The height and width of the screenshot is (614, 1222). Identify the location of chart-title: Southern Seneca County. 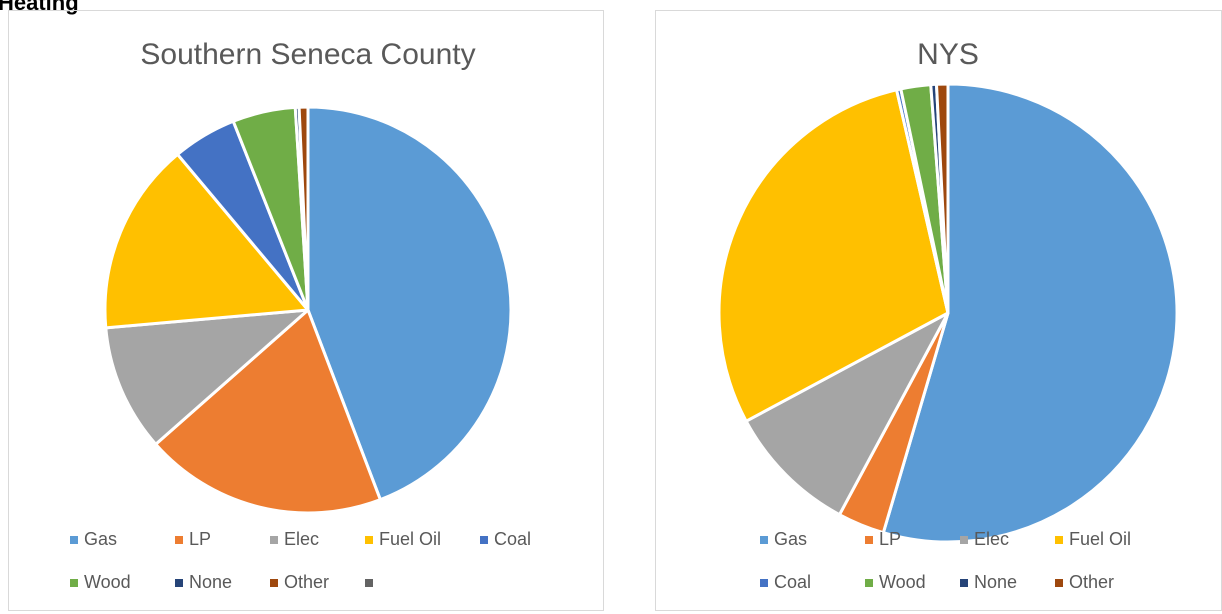
(307, 54).